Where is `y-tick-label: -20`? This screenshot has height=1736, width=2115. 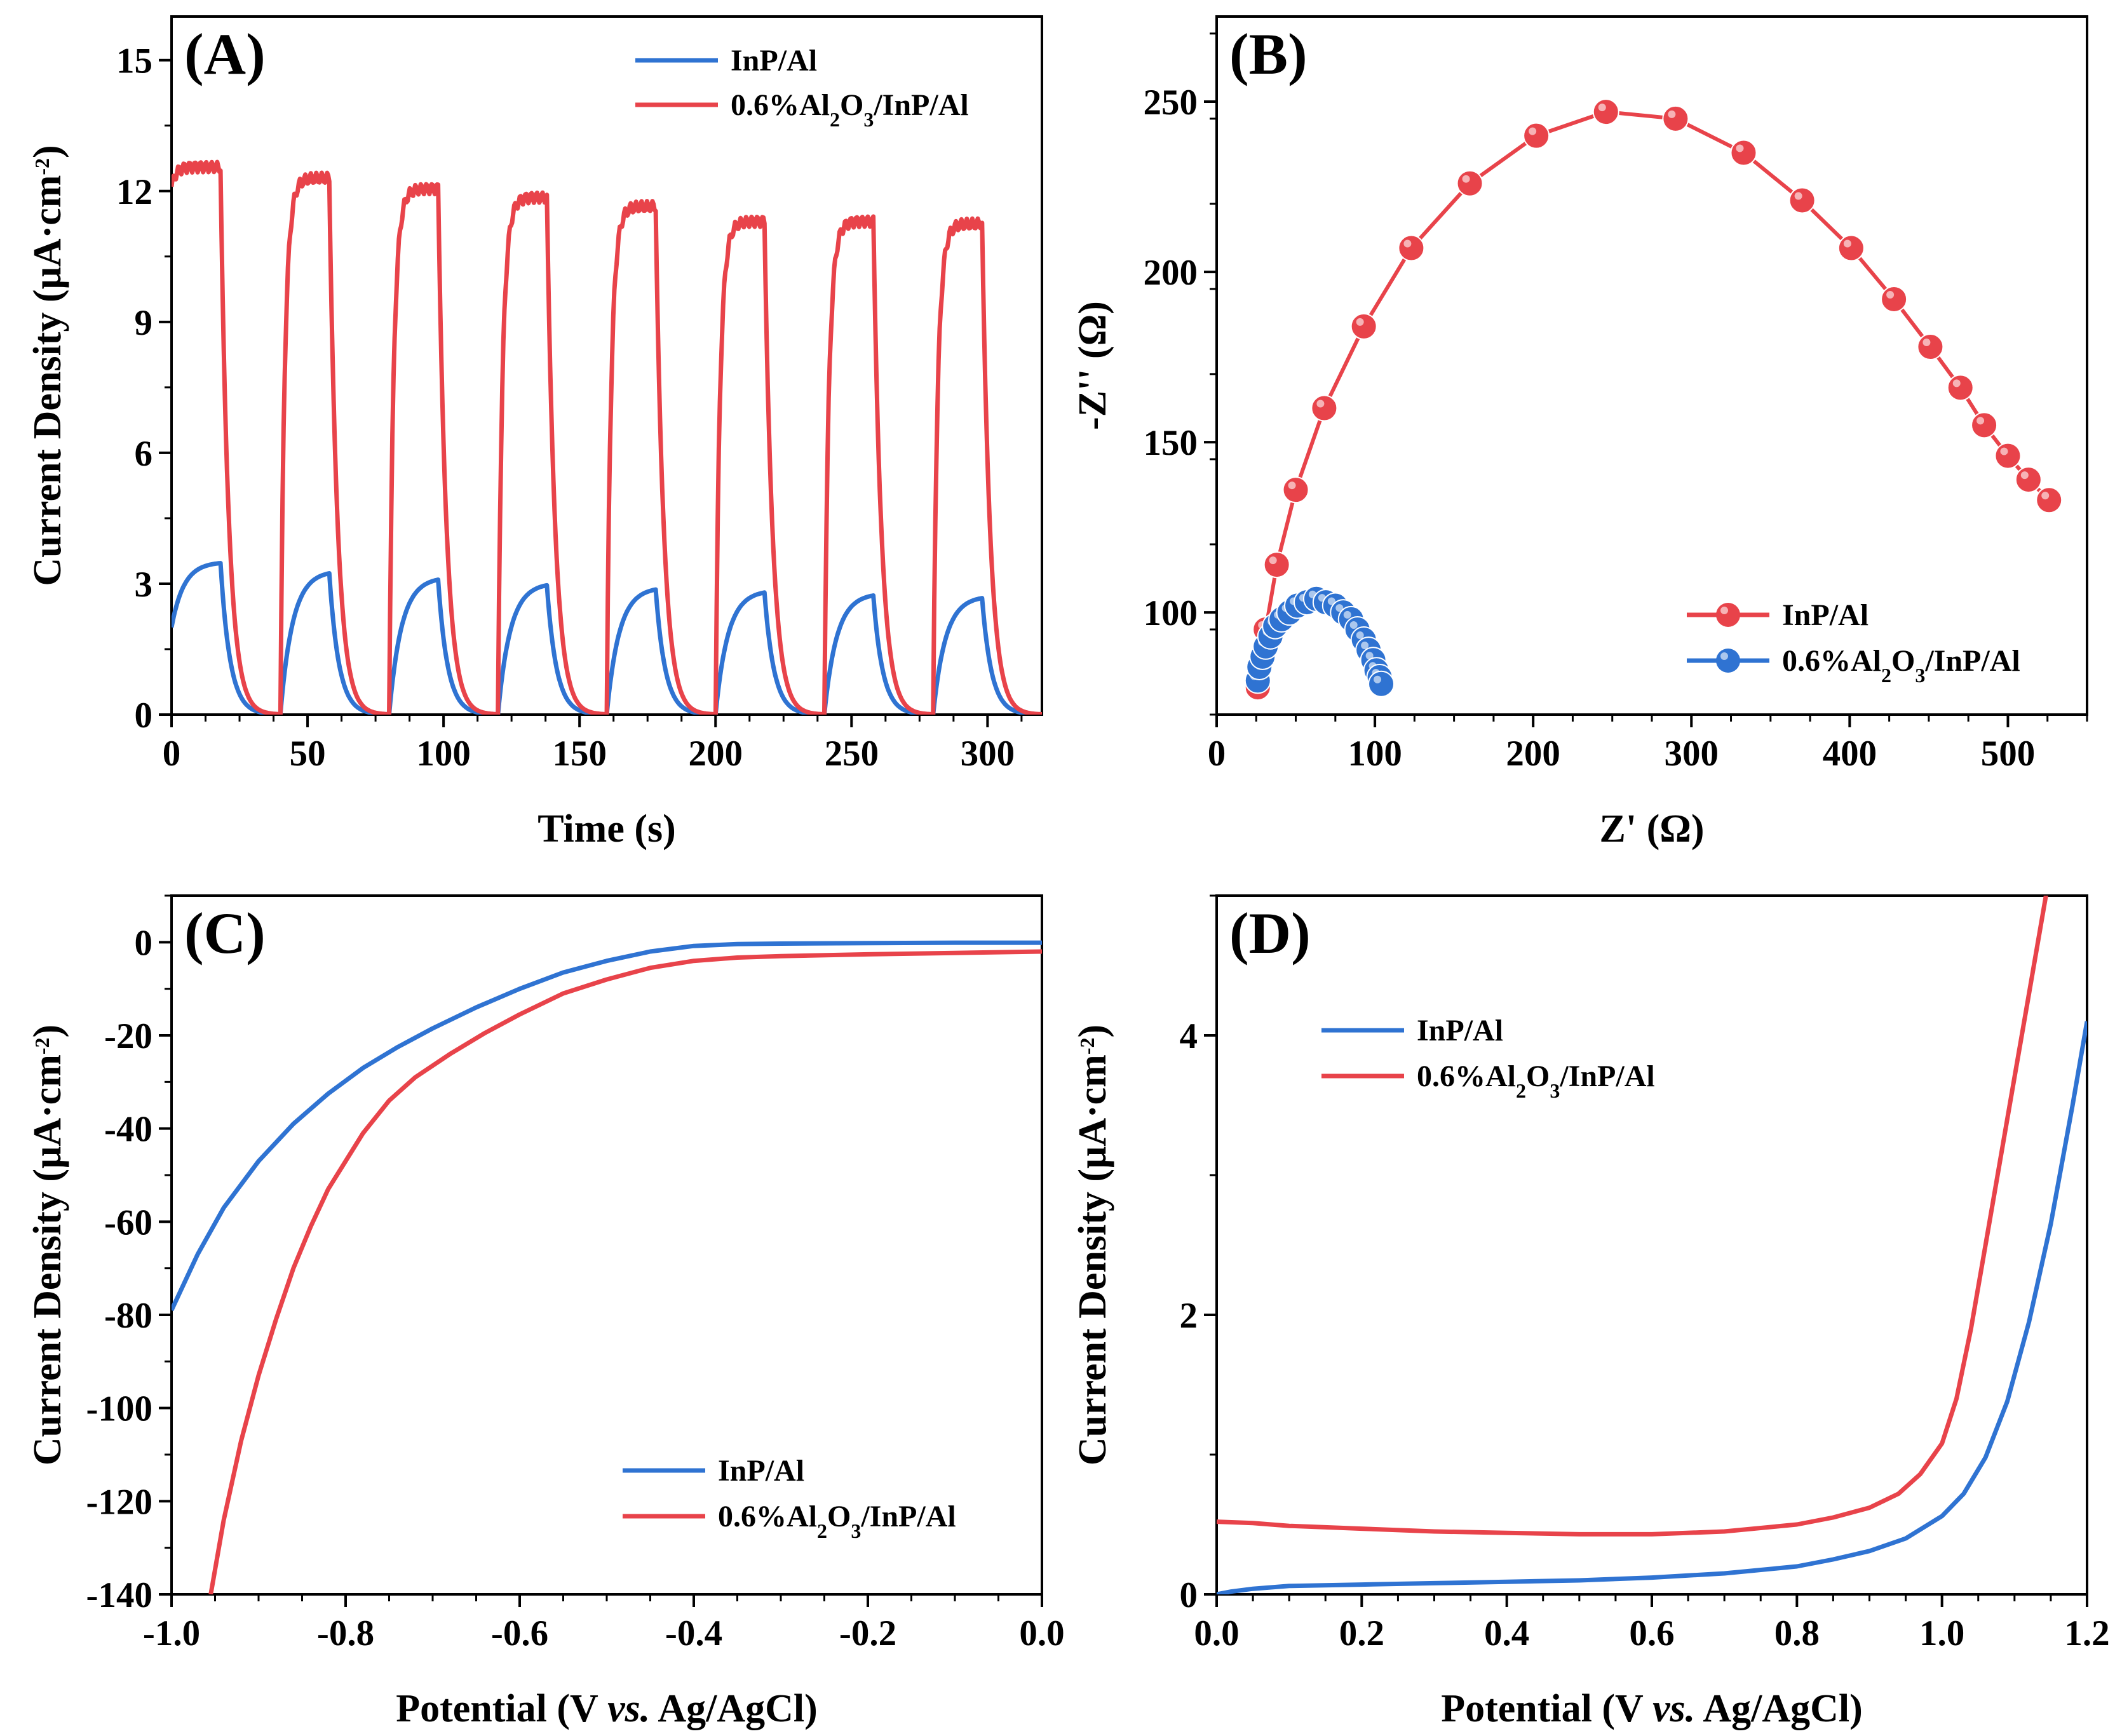
y-tick-label: -20 is located at coordinates (128, 1036).